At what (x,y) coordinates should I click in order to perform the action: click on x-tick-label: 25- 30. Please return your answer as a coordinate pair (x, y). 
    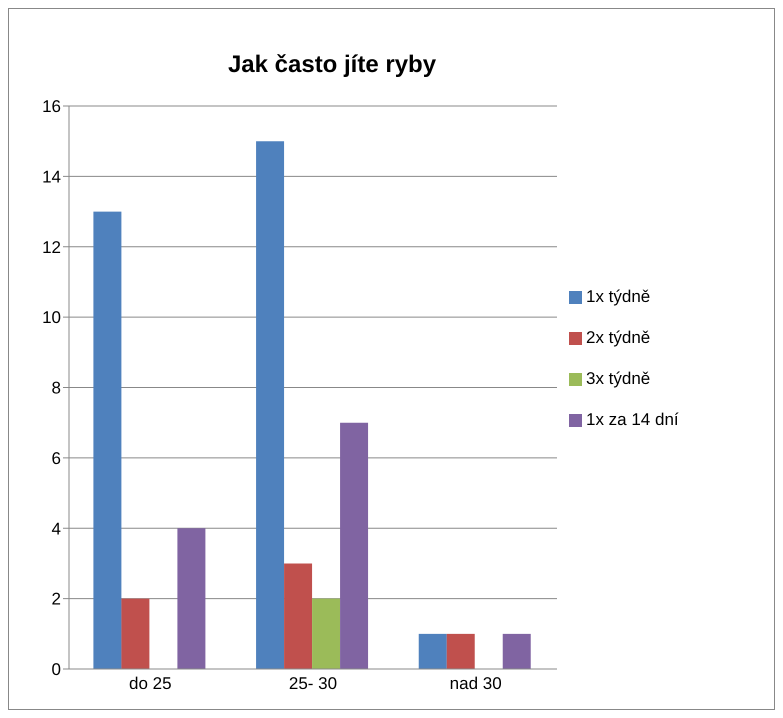
    Looking at the image, I should click on (313, 684).